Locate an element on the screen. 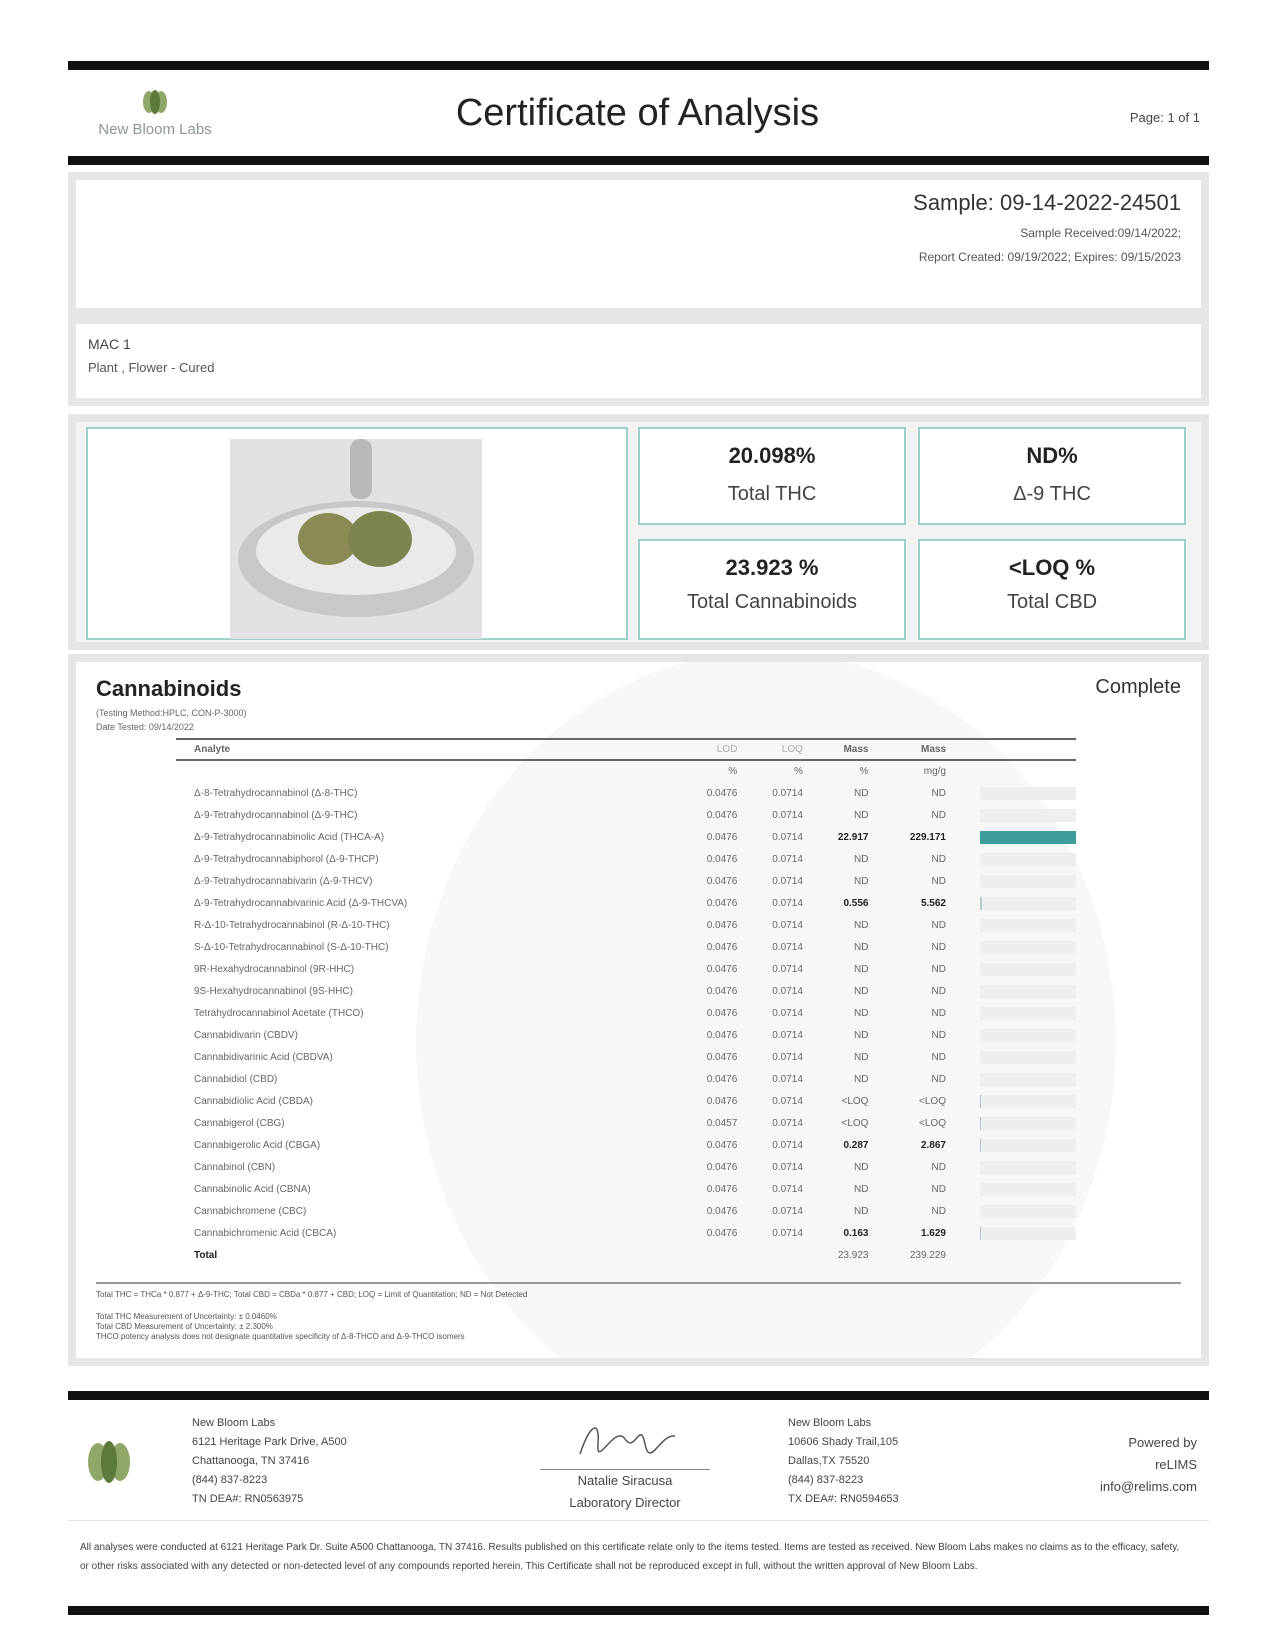 The height and width of the screenshot is (1650, 1275). header-rule is located at coordinates (638, 160).